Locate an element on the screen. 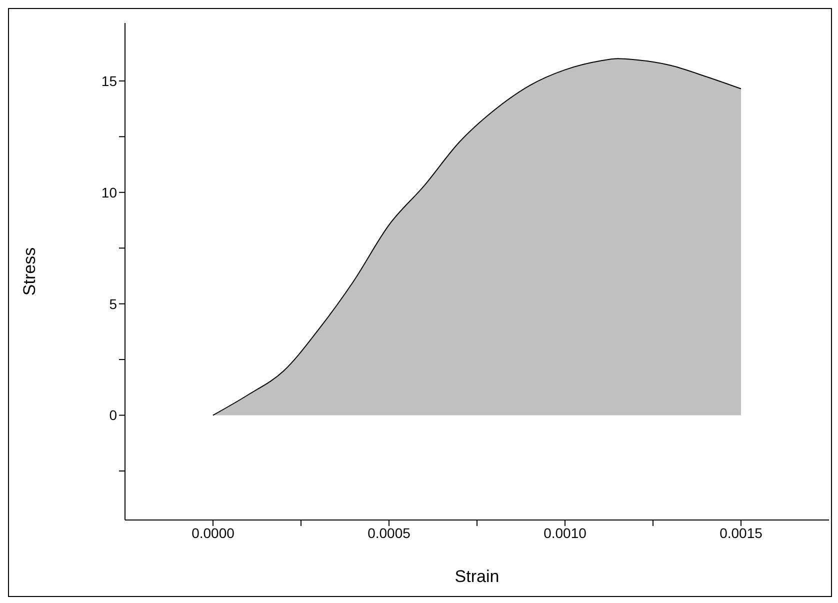 The height and width of the screenshot is (603, 838). x-axis-title: Strain is located at coordinates (477, 576).